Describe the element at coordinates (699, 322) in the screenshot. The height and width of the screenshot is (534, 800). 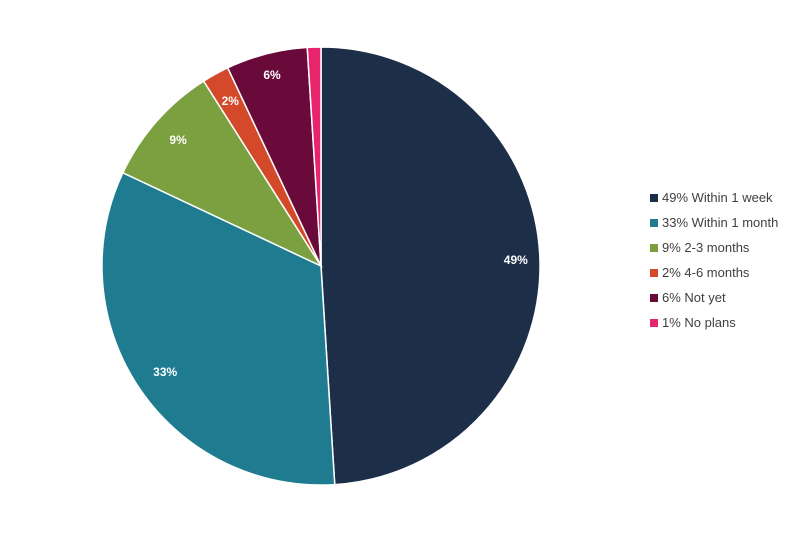
I see `legend-label-5: 1% No plans` at that location.